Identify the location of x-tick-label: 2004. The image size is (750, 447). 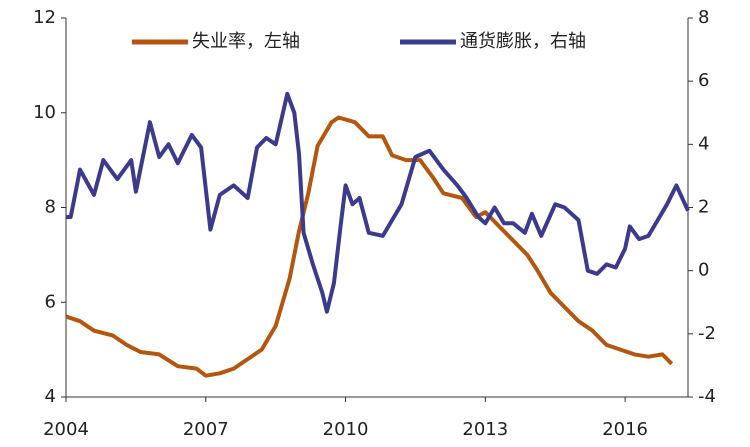
(66, 429).